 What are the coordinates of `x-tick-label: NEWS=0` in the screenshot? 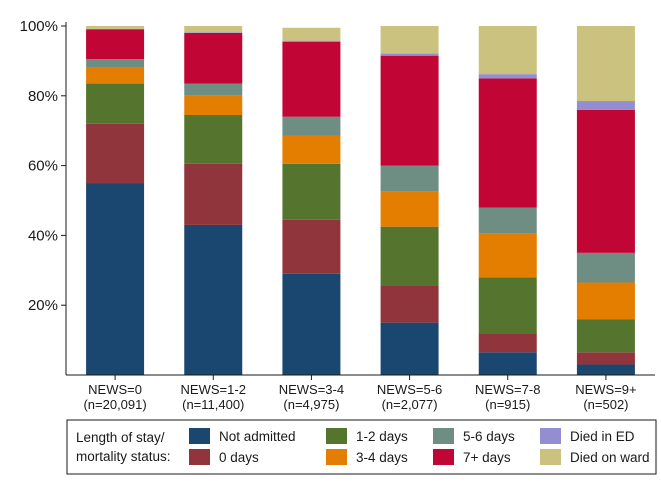 It's located at (115, 389).